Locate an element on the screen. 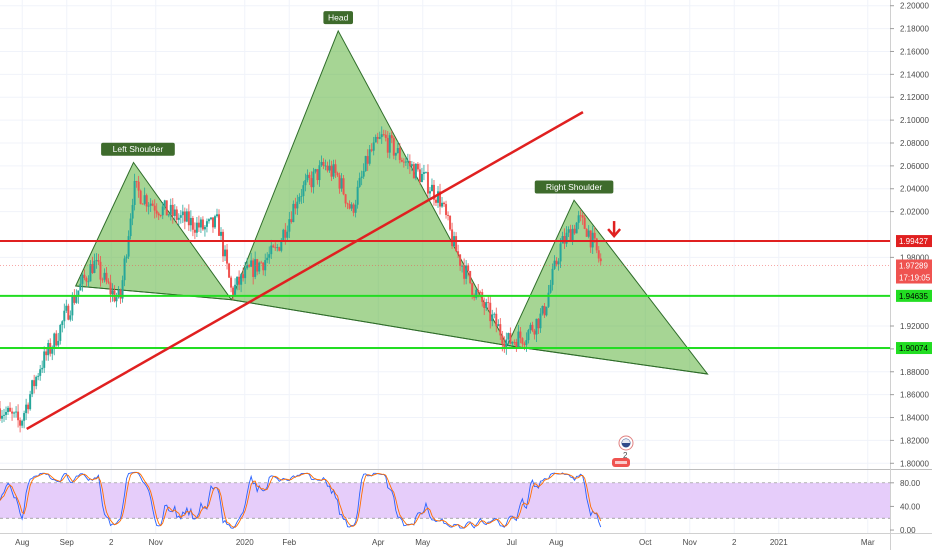 The height and width of the screenshot is (550, 932). pattern-label: Right Shoulder is located at coordinates (574, 187).